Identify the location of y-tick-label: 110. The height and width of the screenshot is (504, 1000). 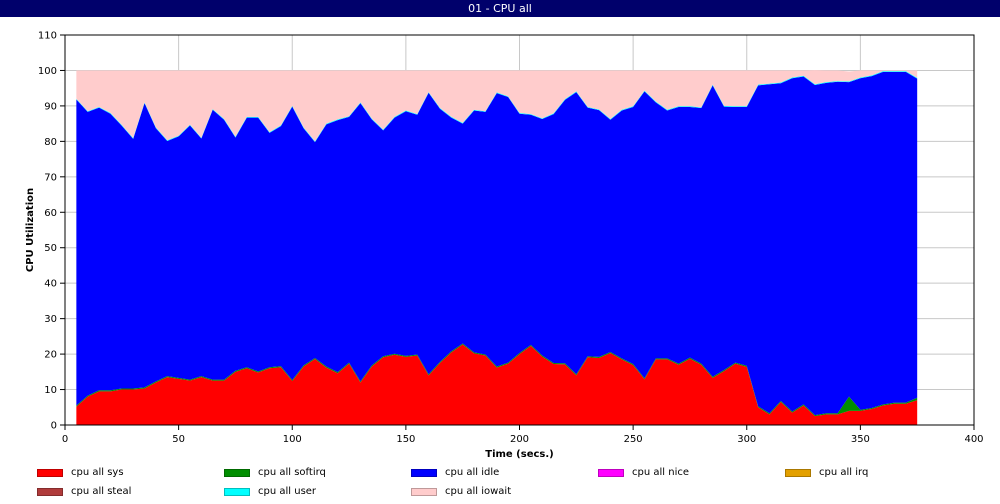
(47, 36).